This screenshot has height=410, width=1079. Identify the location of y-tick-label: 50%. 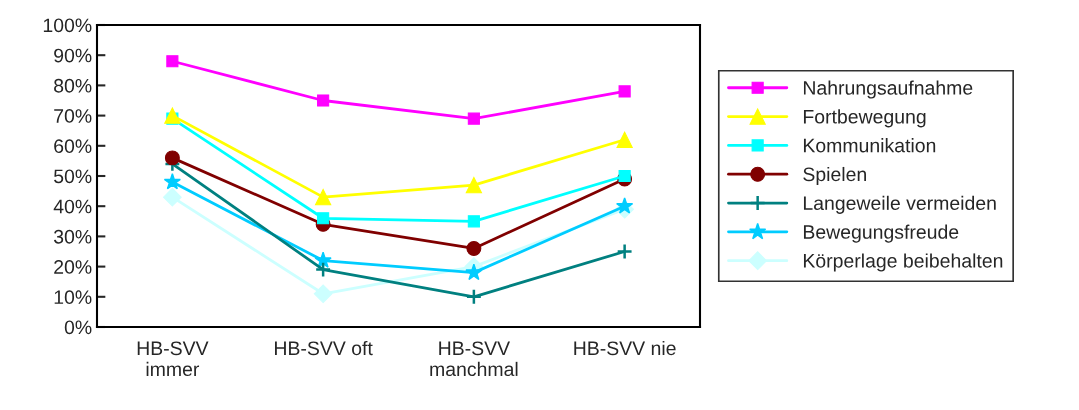
(73, 176).